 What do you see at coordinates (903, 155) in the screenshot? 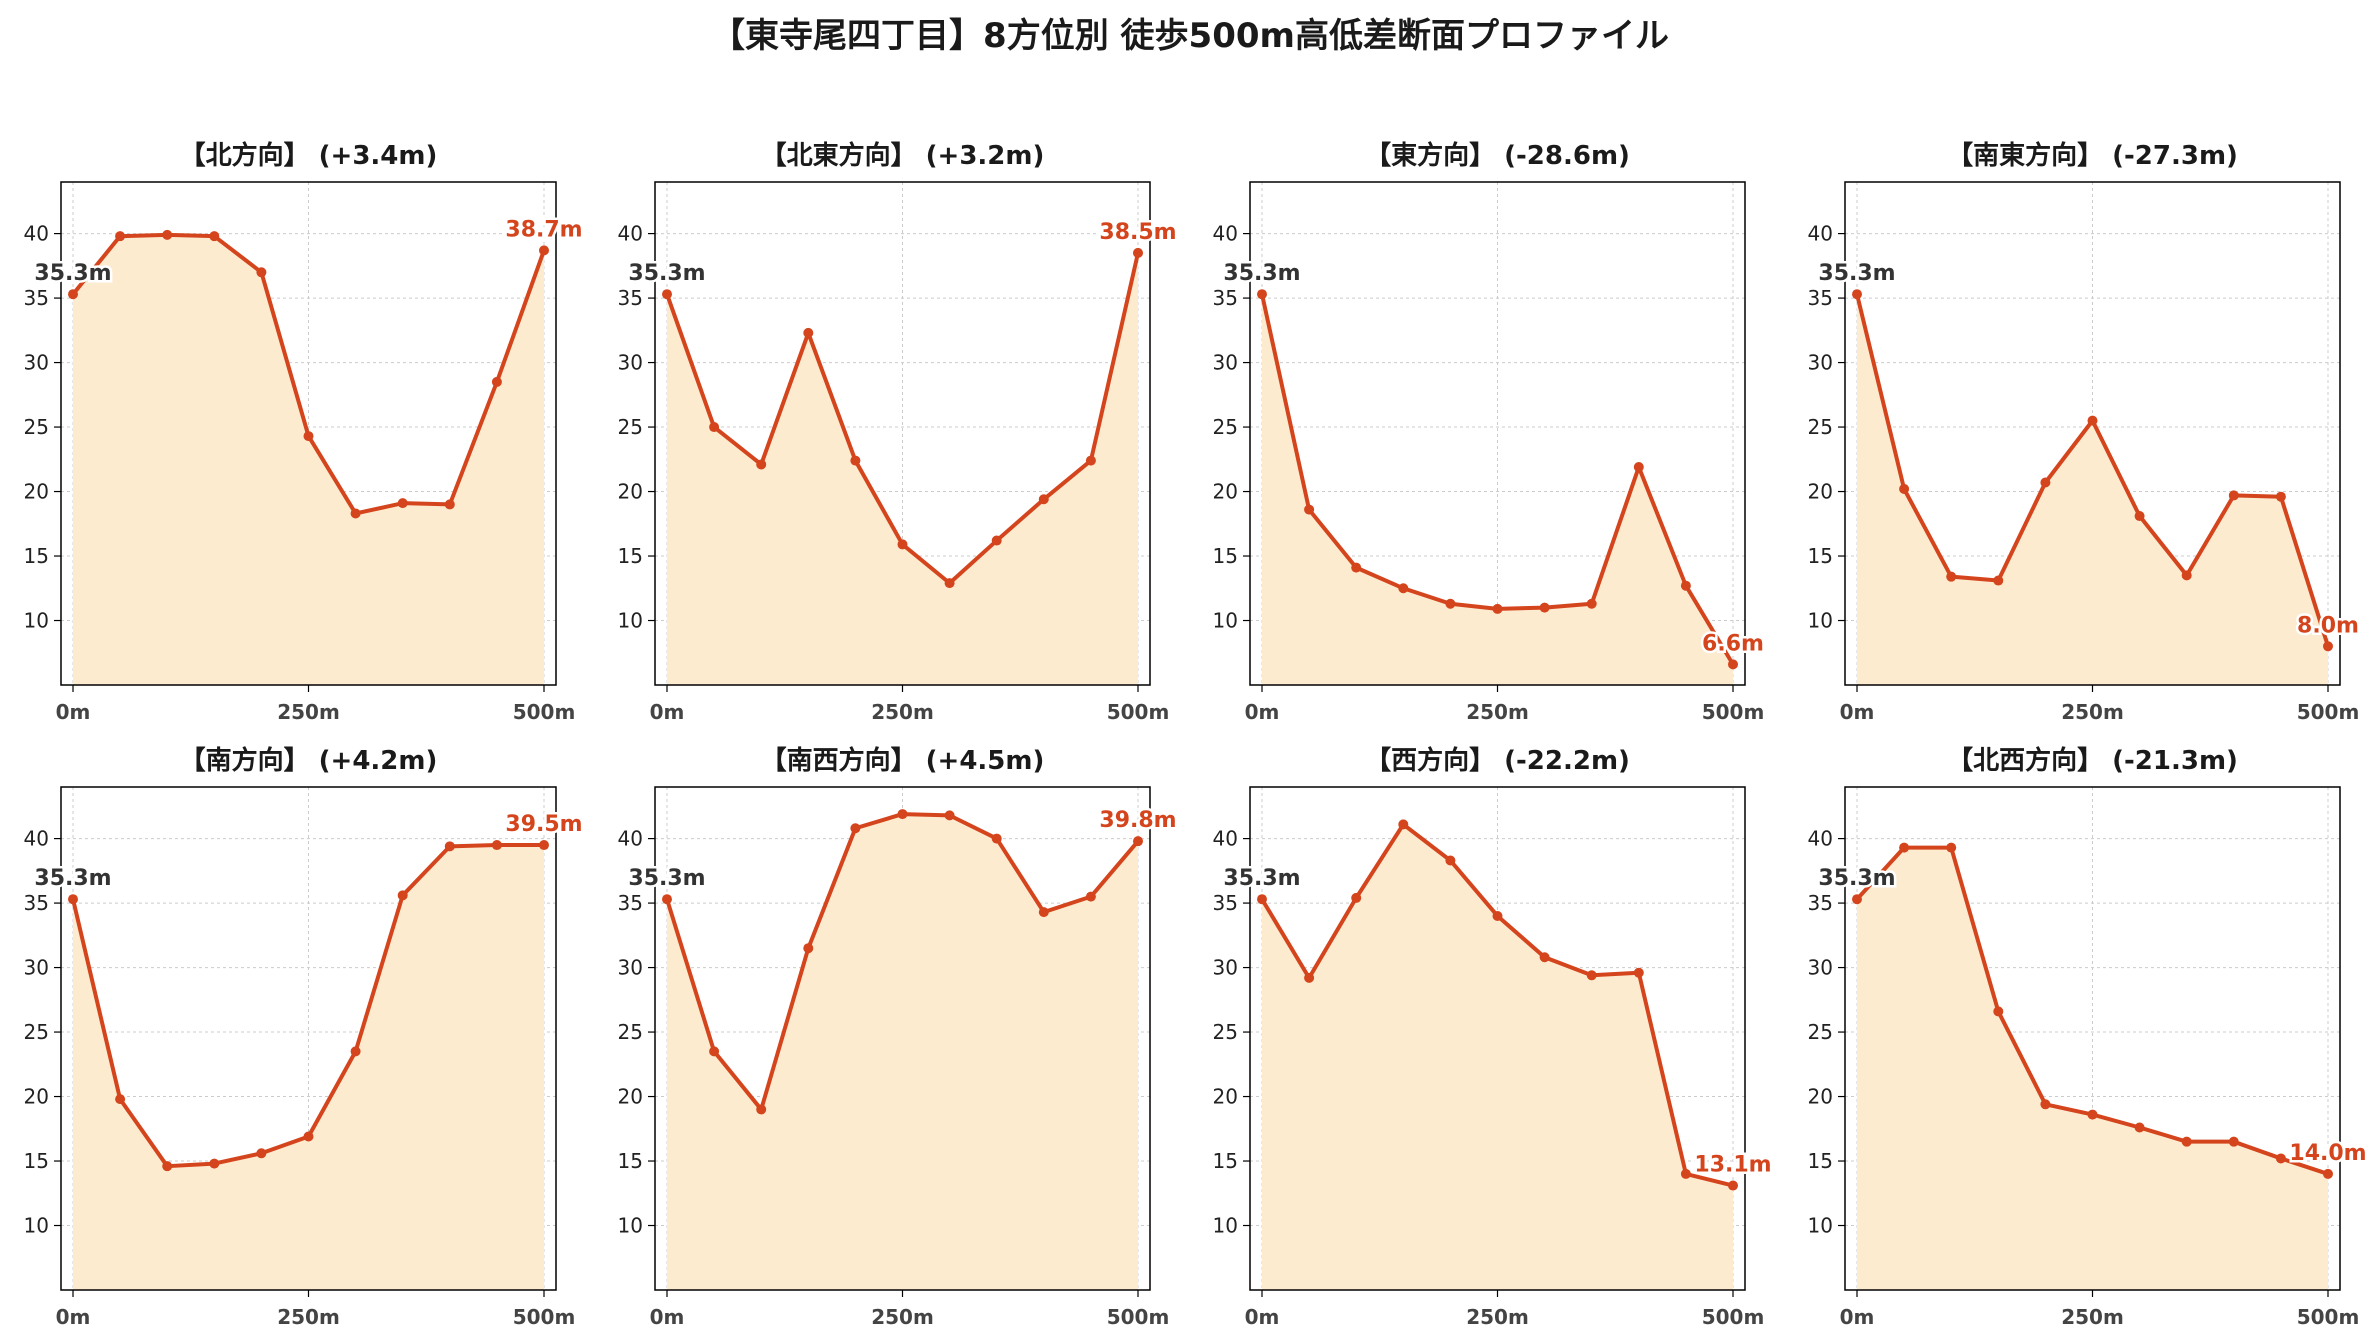
I see `chart-title: 【北東方向】 (+3.2m)` at bounding box center [903, 155].